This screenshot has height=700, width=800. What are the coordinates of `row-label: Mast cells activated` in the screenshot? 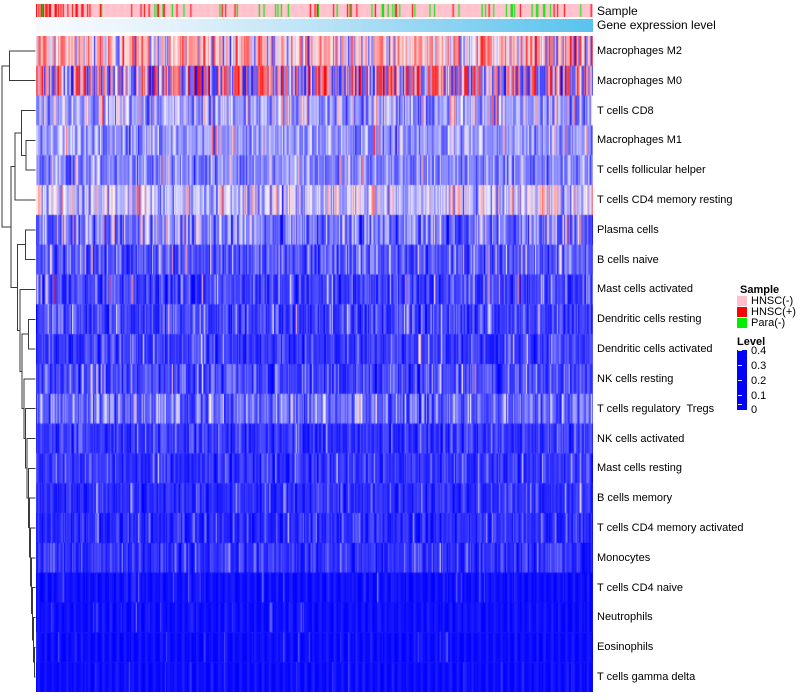 It's located at (645, 289).